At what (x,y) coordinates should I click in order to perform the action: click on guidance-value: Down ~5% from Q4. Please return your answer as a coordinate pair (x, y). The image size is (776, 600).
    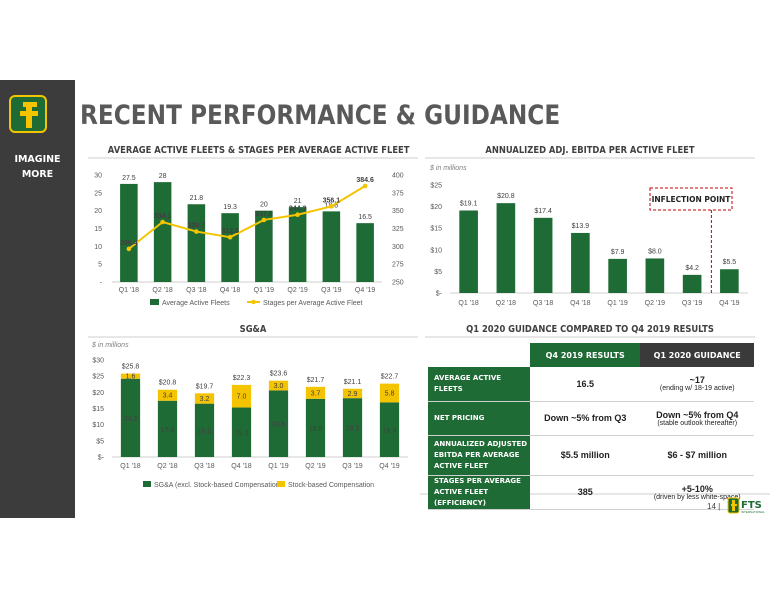
    Looking at the image, I should click on (697, 414).